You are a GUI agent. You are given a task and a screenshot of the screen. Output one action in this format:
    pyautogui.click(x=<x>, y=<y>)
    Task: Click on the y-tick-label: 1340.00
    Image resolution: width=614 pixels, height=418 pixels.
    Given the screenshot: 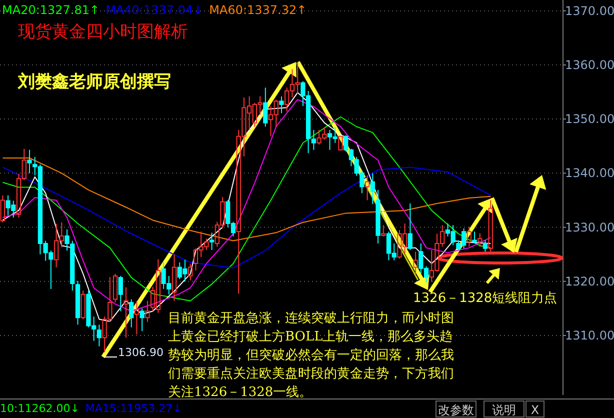 What is the action you would take?
    pyautogui.click(x=589, y=173)
    